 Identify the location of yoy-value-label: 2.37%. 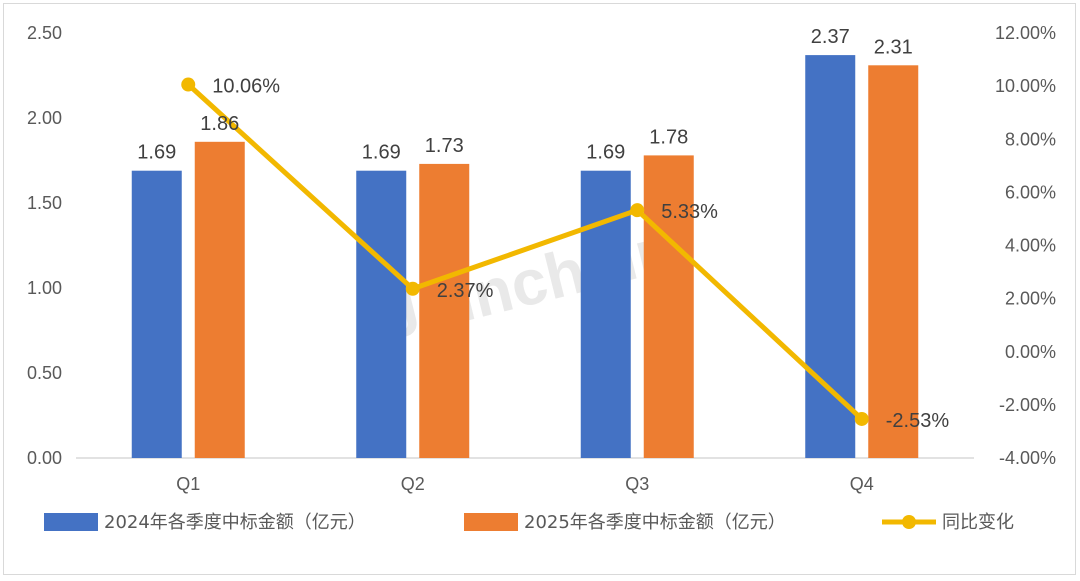
(465, 291).